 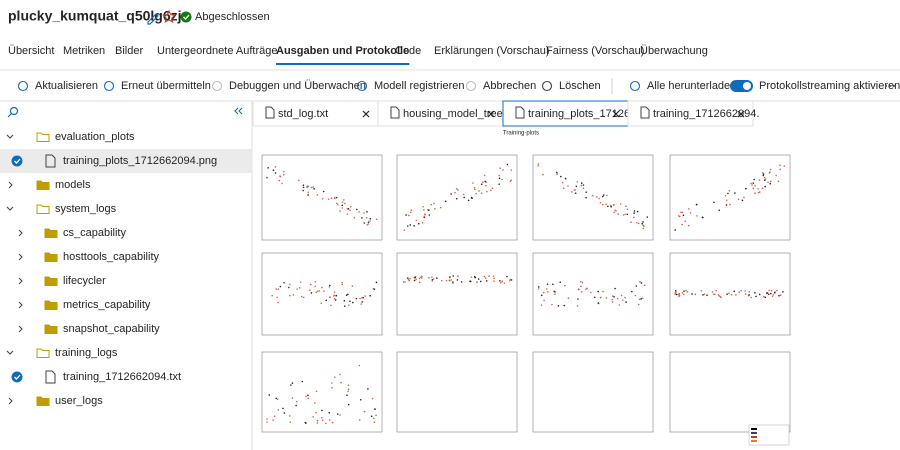 What do you see at coordinates (95, 137) in the screenshot?
I see `tree-label: evaluation_plots` at bounding box center [95, 137].